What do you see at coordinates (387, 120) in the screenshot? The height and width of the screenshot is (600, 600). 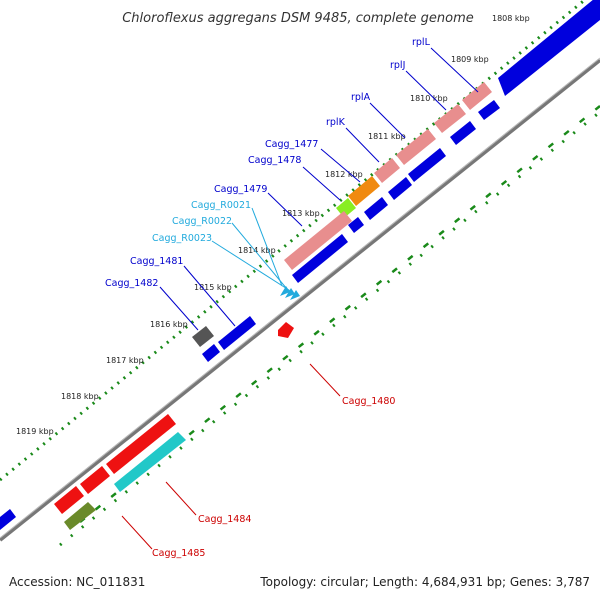 I see `leader-rplA` at bounding box center [387, 120].